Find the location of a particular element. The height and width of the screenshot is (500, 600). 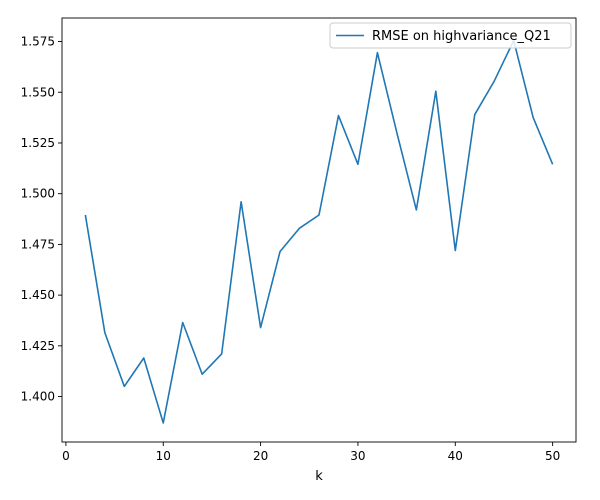

y-tick-label: 1.525 is located at coordinates (38, 143).